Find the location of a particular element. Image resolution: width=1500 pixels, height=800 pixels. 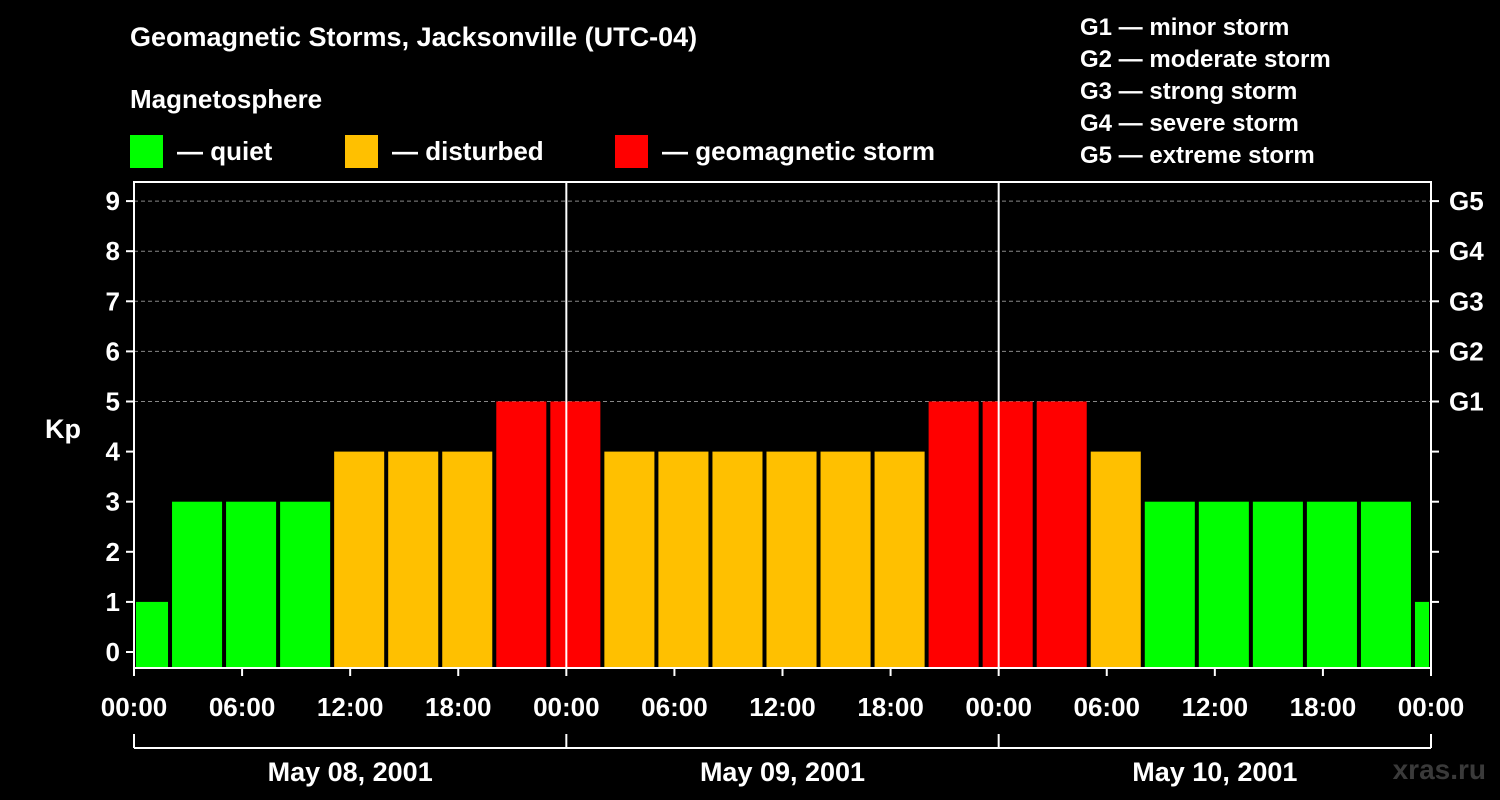

y-tick-label: 8 is located at coordinates (113, 251).